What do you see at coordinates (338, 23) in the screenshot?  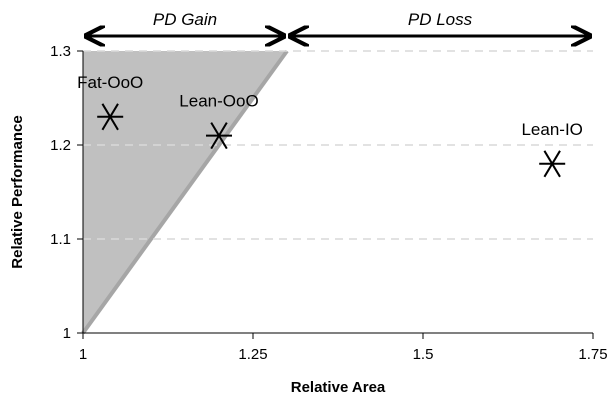 I see `range-annotations: PD Gain PD Loss` at bounding box center [338, 23].